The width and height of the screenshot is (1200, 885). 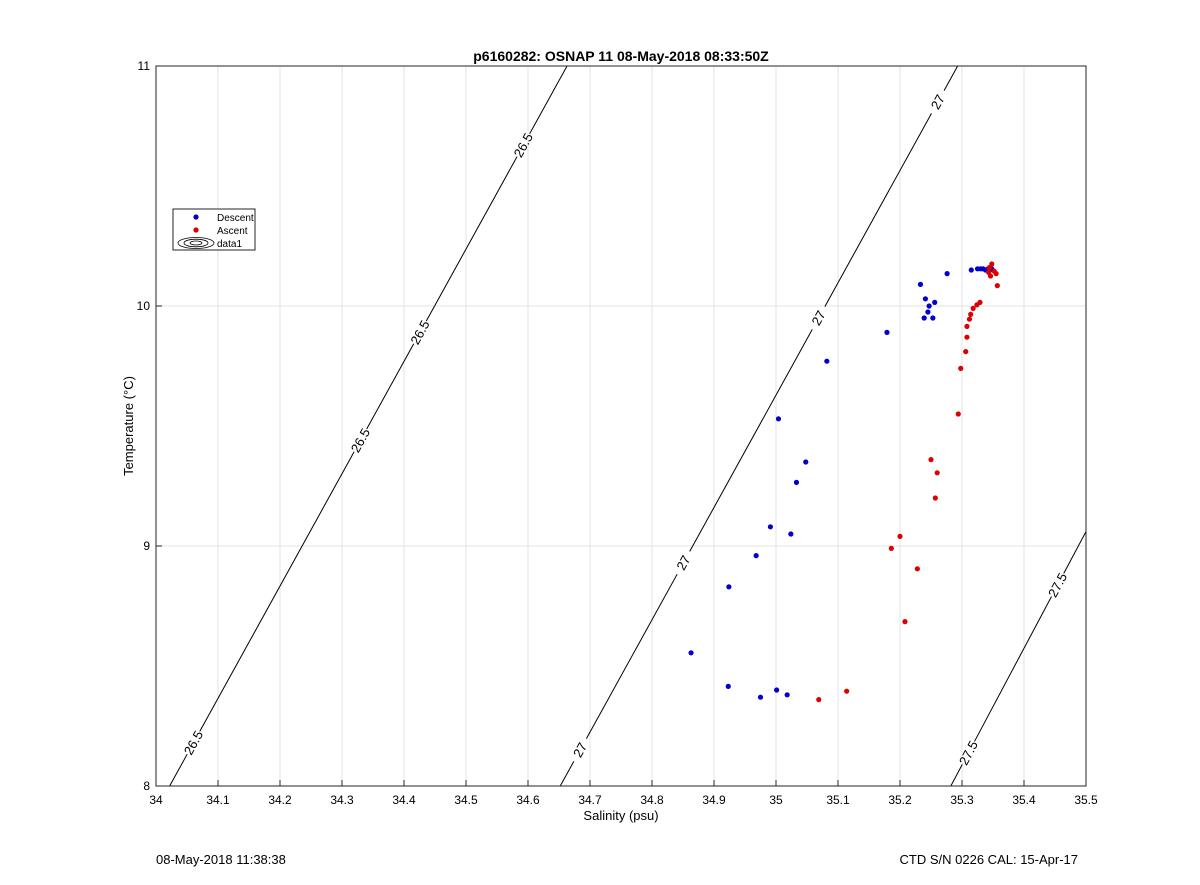 I want to click on legend-contour-icon, so click(x=196, y=243).